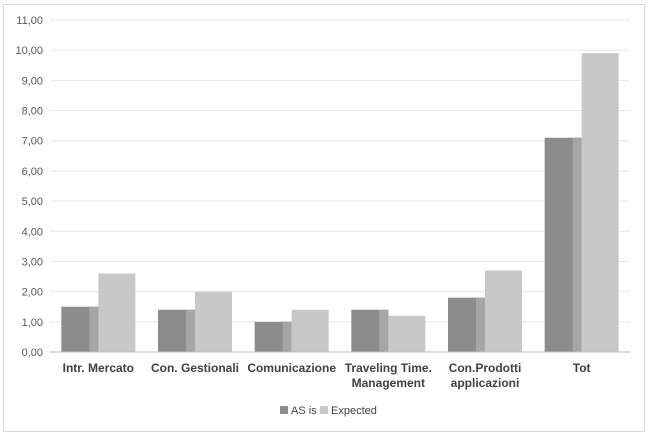  I want to click on y-tick-label: 8,00, so click(32, 112).